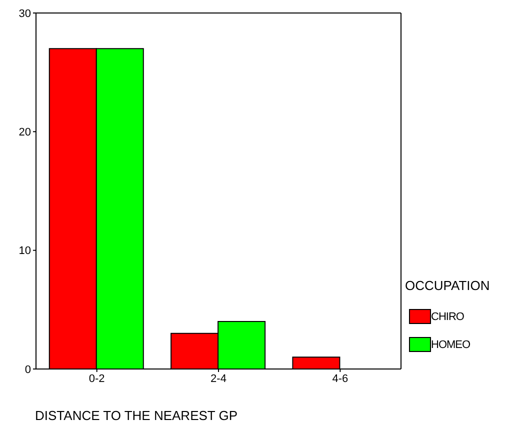 This screenshot has height=431, width=514. I want to click on y-tick-label: 10, so click(24, 251).